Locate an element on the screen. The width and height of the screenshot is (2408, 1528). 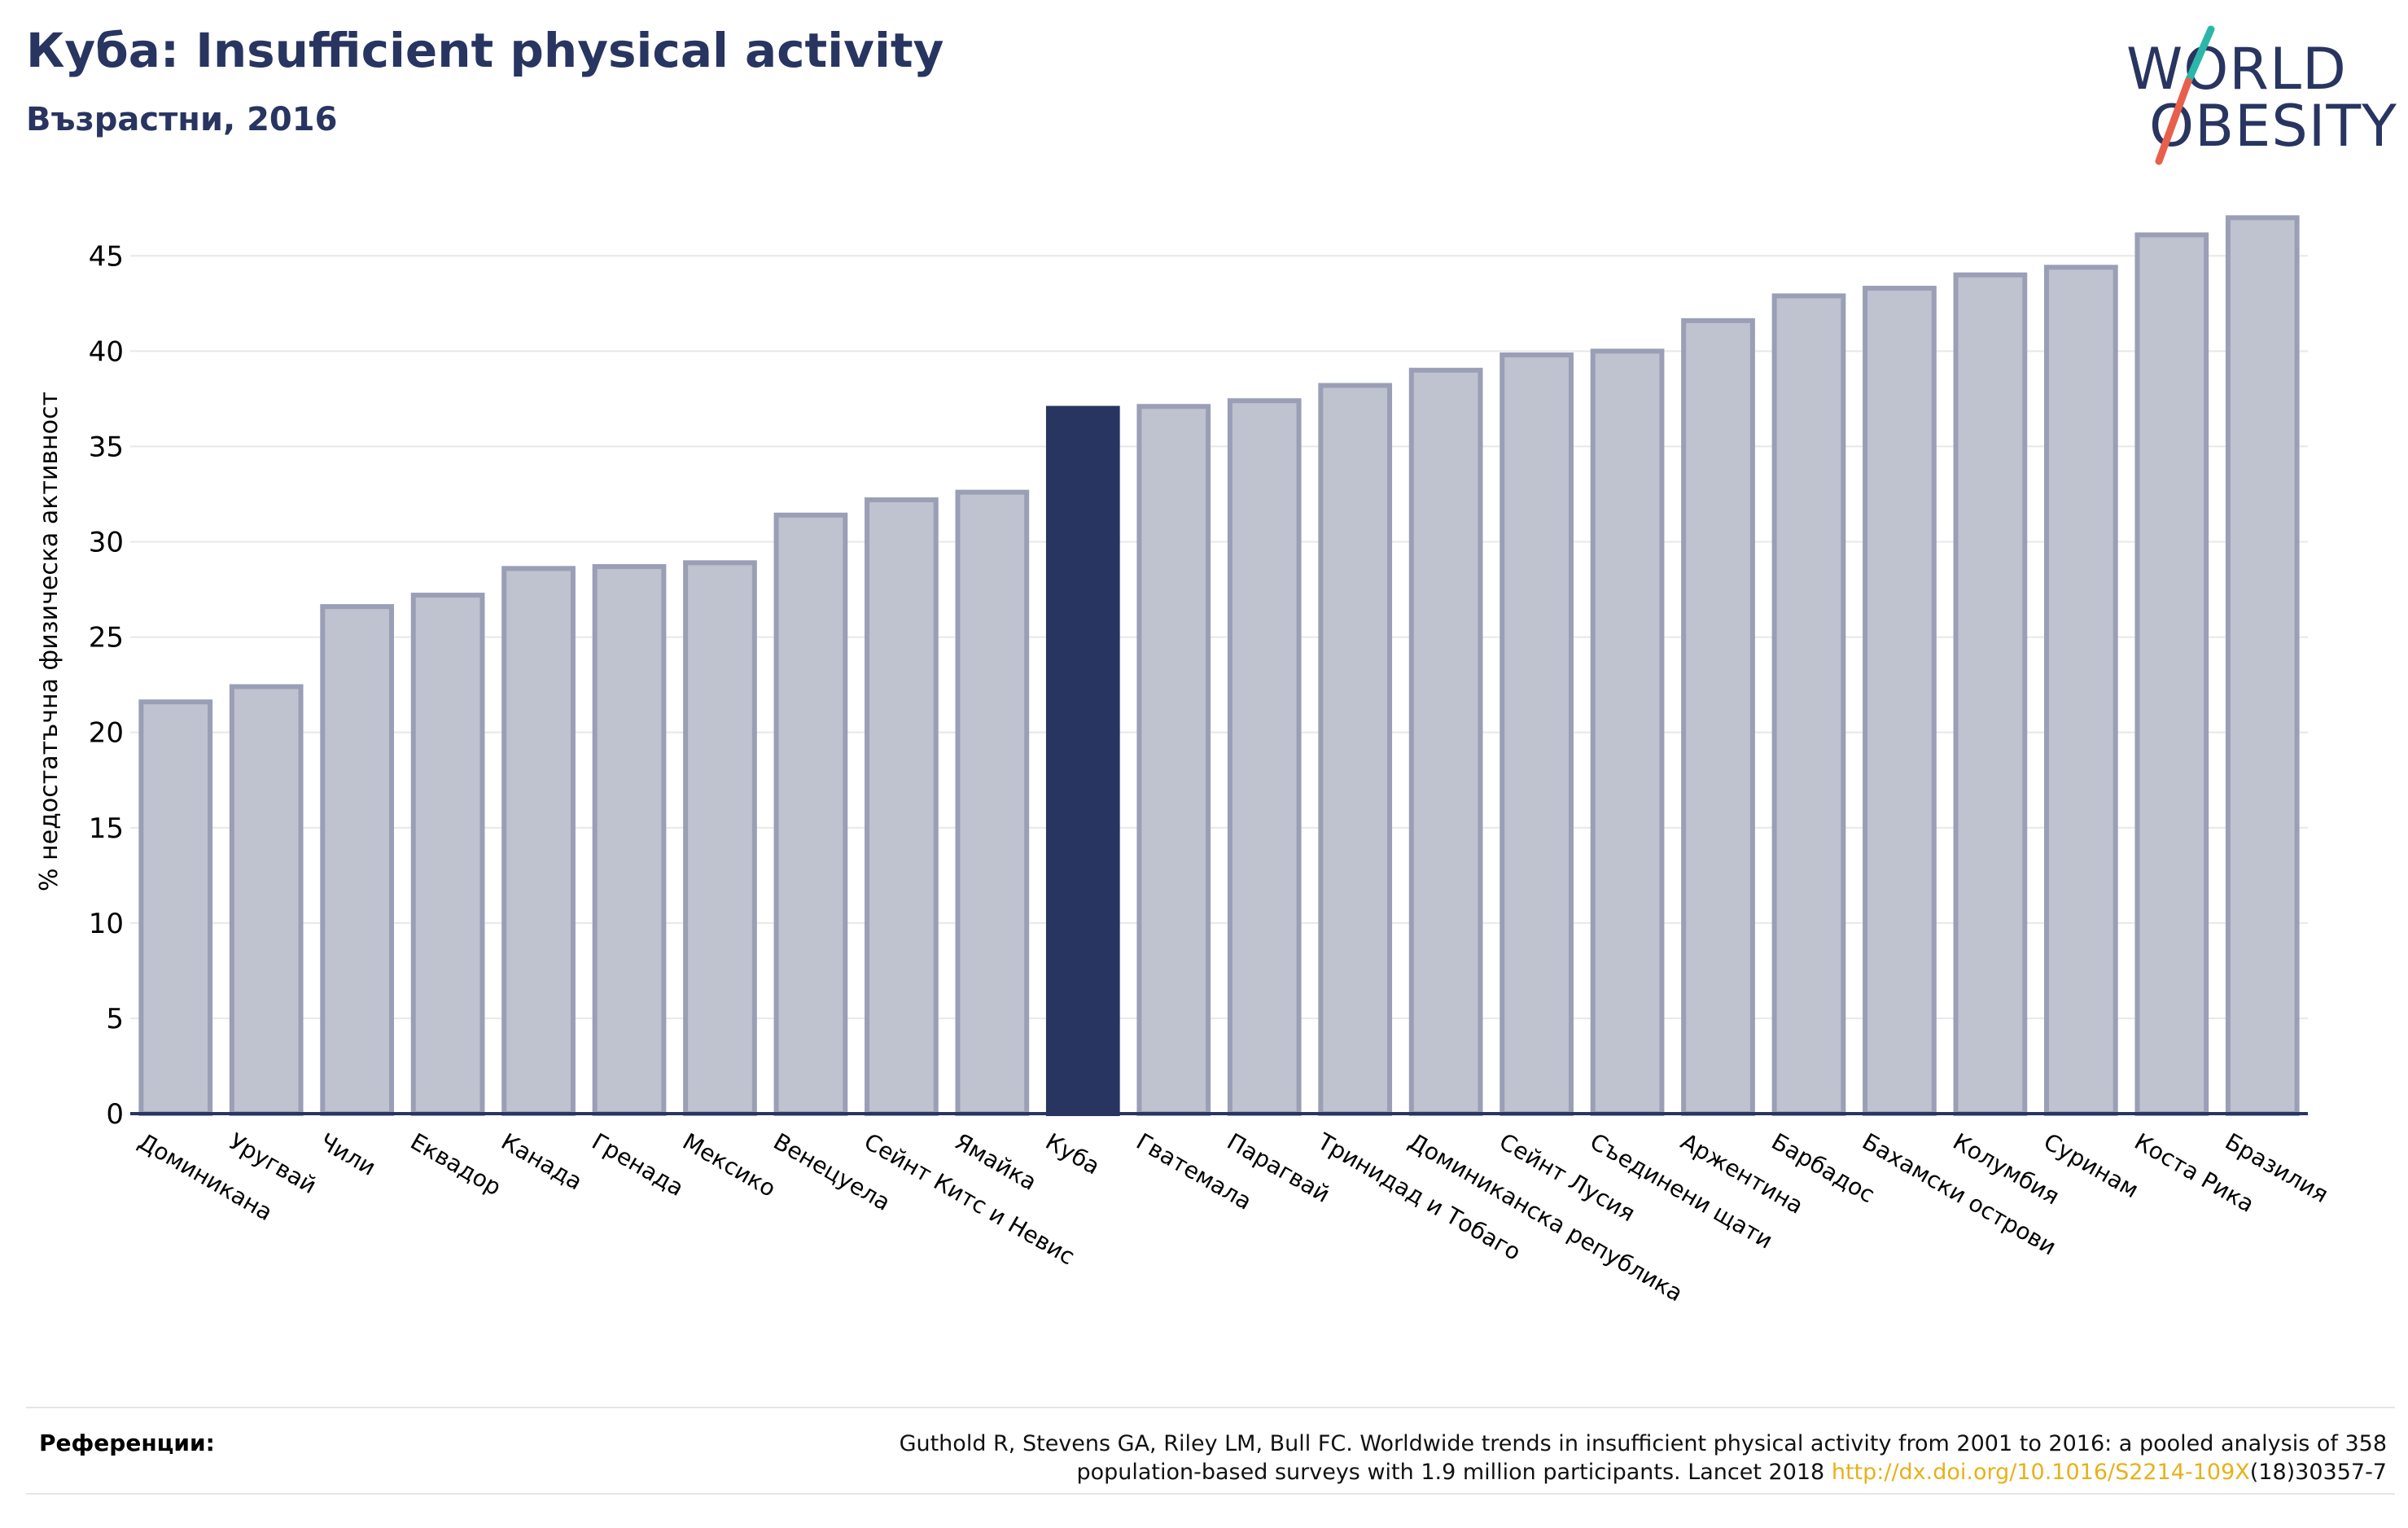
y-tick-label: 35 is located at coordinates (107, 447).